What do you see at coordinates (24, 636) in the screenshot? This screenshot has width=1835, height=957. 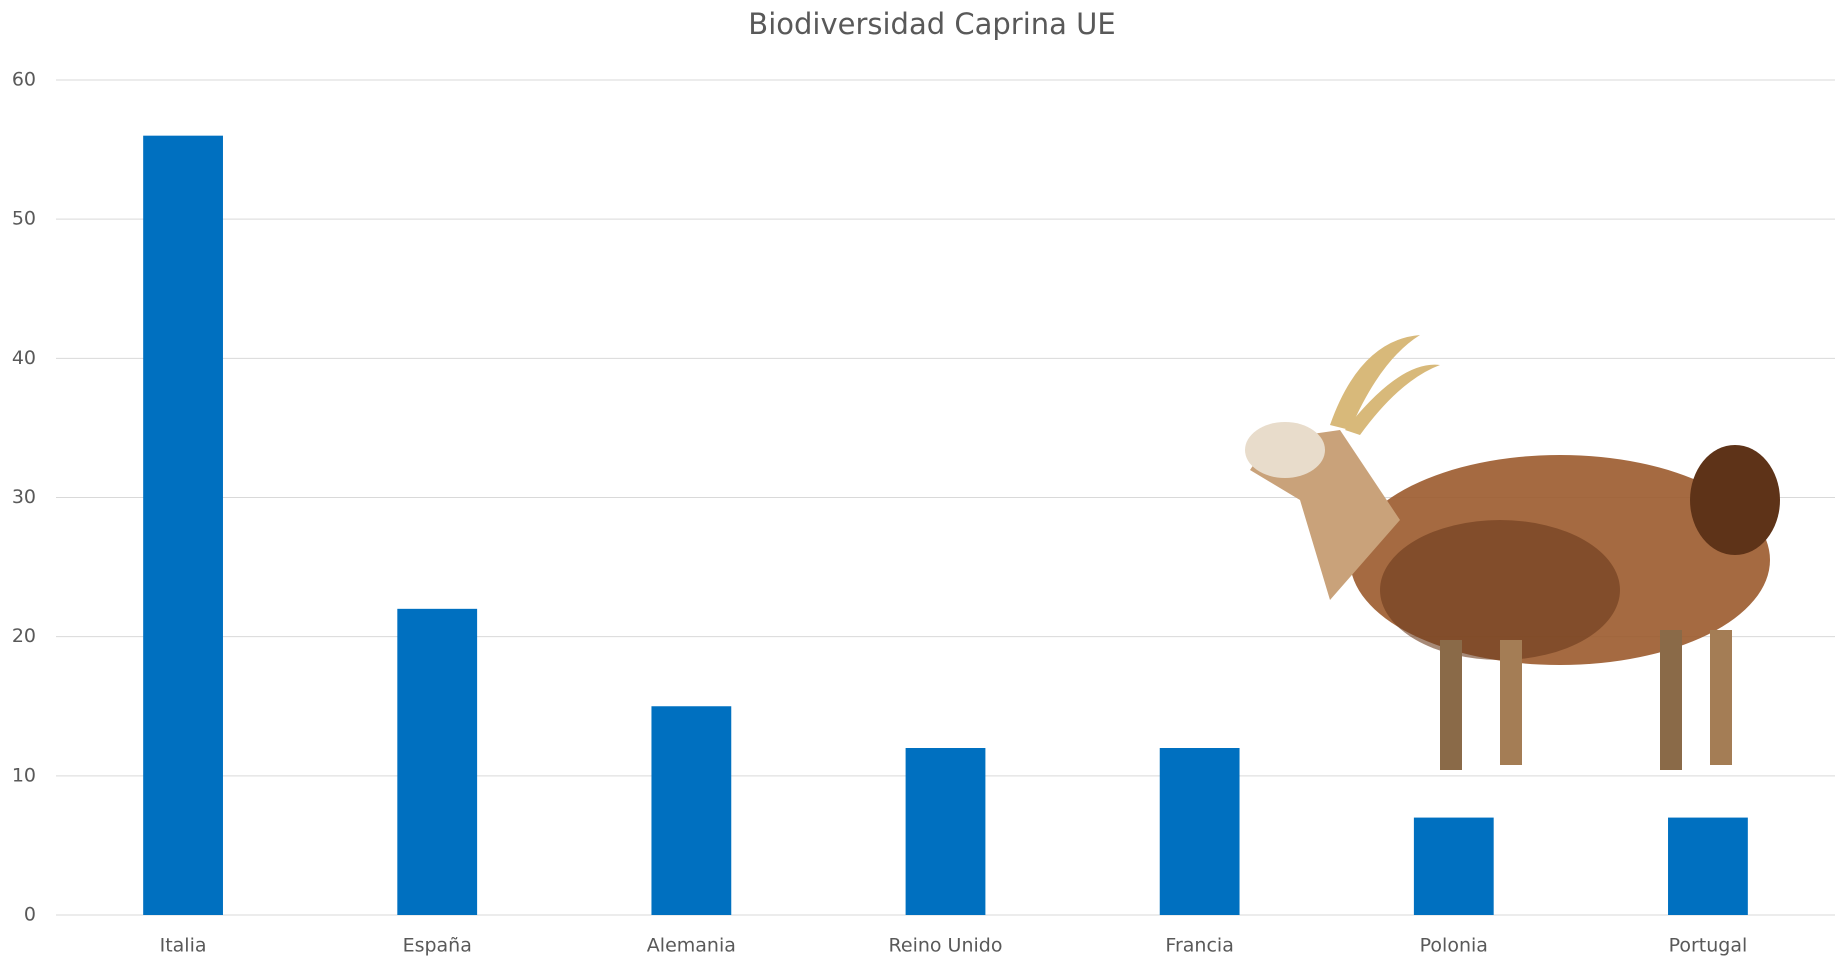 I see `y-tick-label: 20` at bounding box center [24, 636].